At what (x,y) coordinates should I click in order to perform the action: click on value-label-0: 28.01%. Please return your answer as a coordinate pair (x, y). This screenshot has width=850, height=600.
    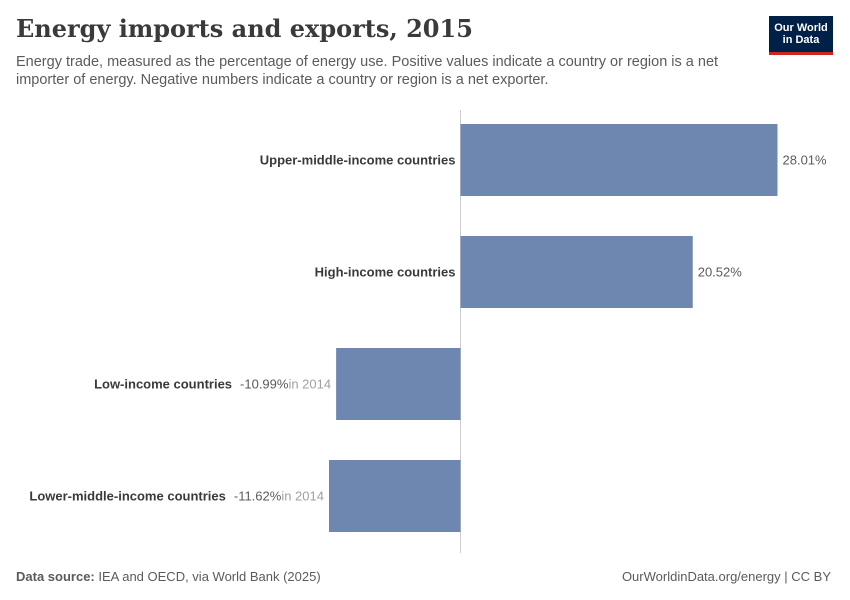
    Looking at the image, I should click on (805, 160).